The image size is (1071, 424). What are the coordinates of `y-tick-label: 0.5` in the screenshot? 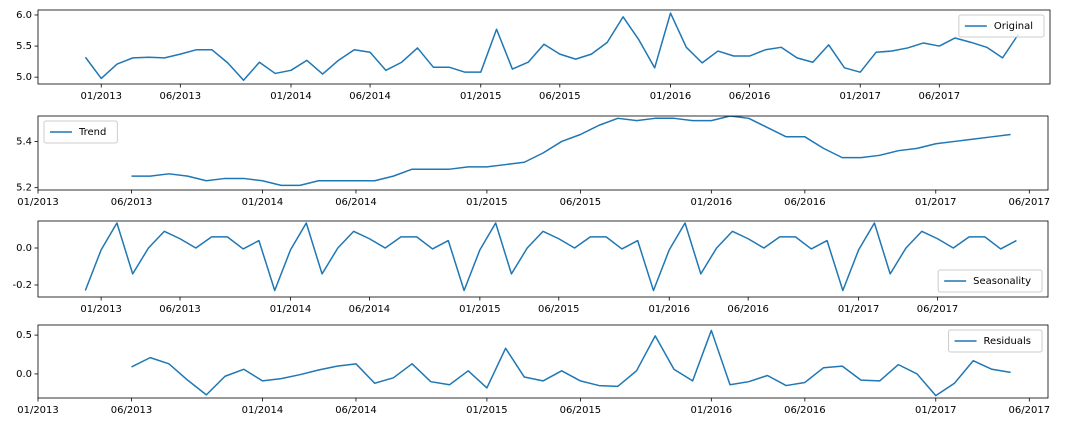 It's located at (24, 335).